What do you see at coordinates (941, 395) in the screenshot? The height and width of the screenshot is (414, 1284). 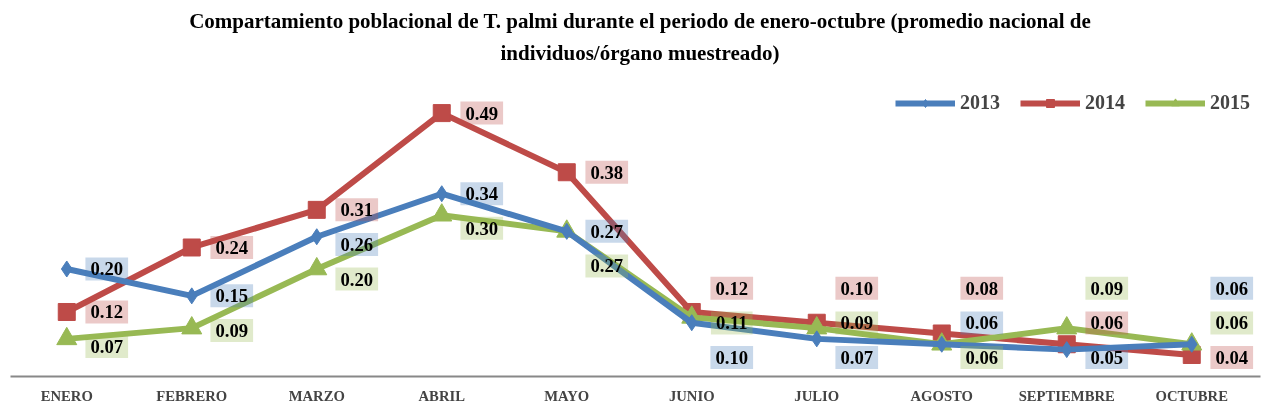 I see `x-tick-label: AGOSTO` at bounding box center [941, 395].